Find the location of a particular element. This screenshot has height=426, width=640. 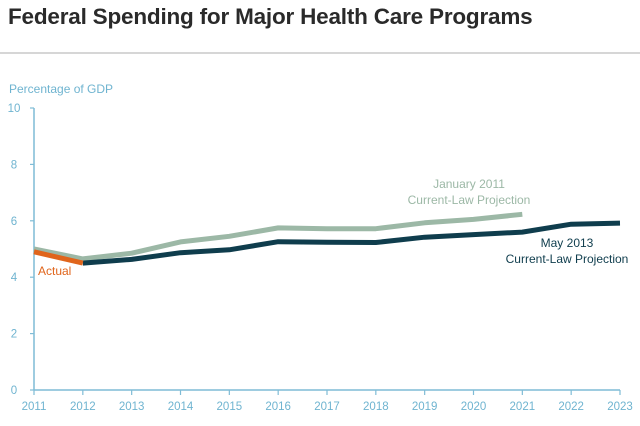

series-line-jan2011 is located at coordinates (278, 236).